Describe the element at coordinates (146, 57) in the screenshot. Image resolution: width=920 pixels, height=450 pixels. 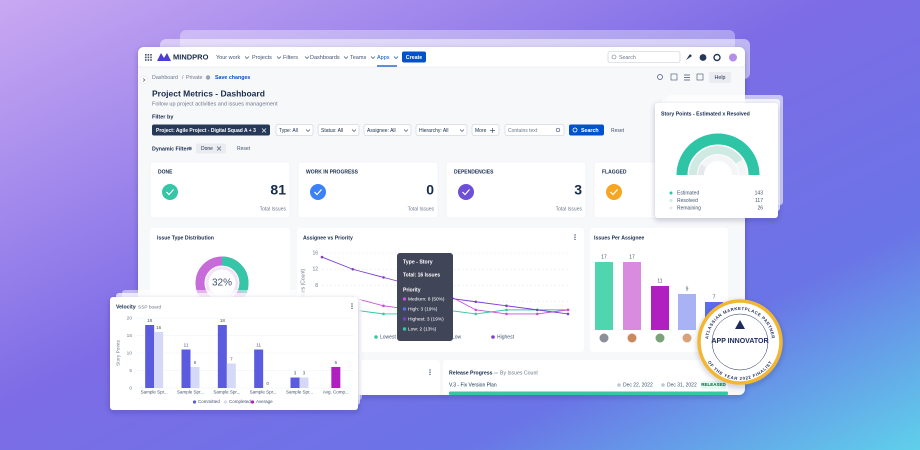
I see `apps-grid-icon` at that location.